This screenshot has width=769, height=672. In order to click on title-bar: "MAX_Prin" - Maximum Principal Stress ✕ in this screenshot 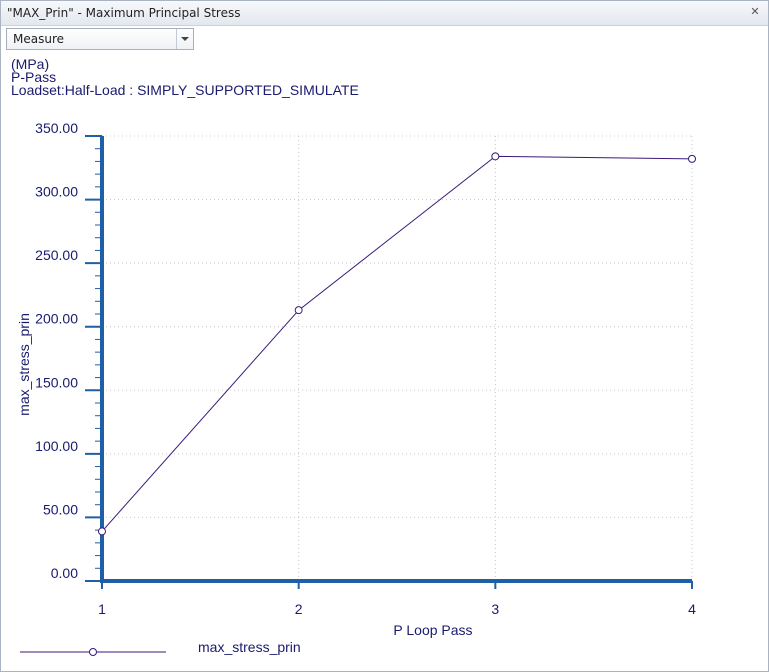, I will do `click(384, 13)`.